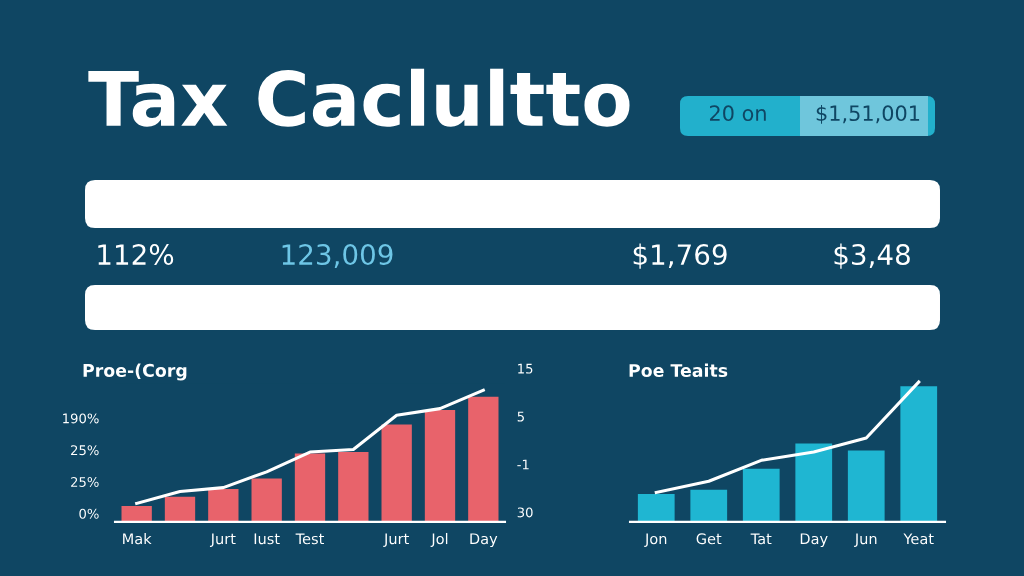 The width and height of the screenshot is (1024, 576). What do you see at coordinates (81, 418) in the screenshot?
I see `text: 190%` at bounding box center [81, 418].